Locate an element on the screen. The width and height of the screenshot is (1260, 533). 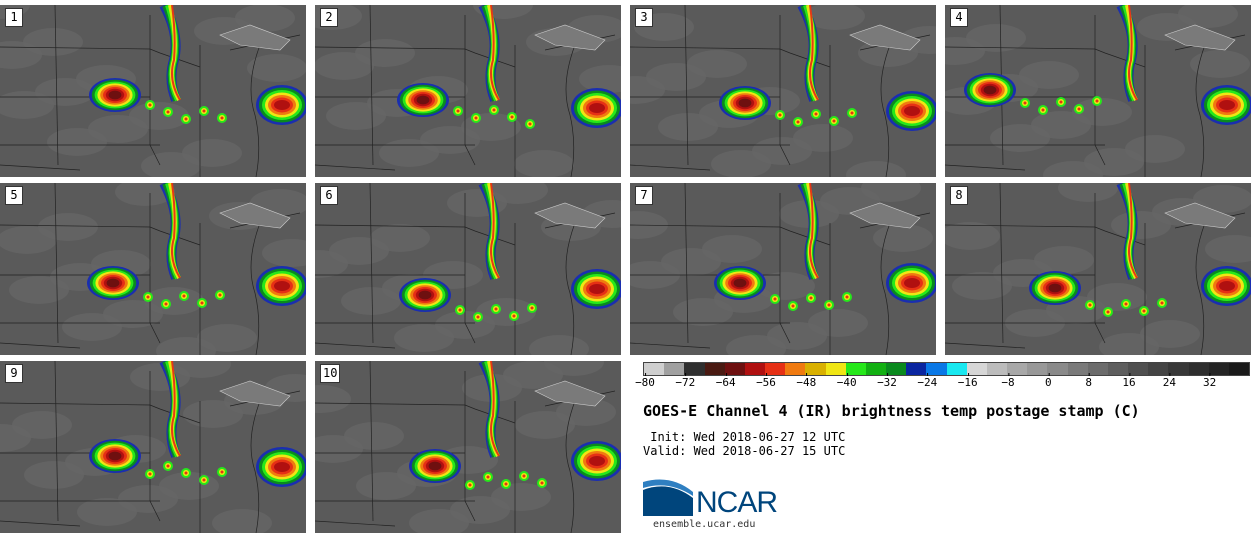
colorbar-tick-label: −72 is located at coordinates (685, 381).